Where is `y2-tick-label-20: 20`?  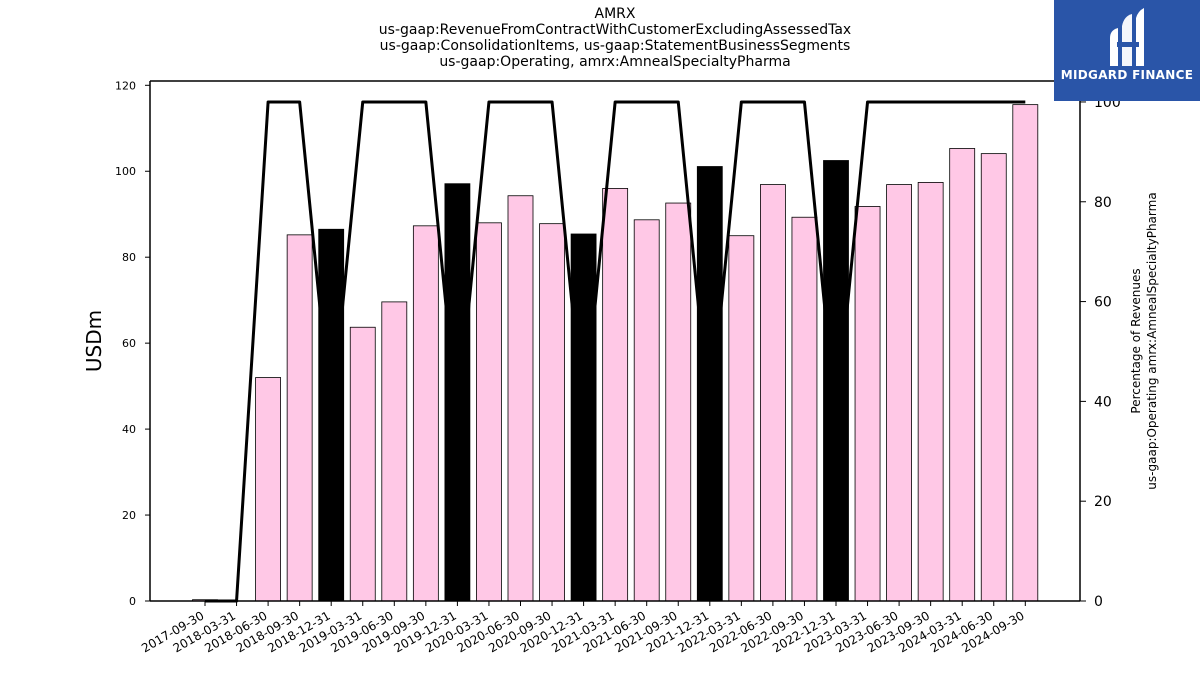 y2-tick-label-20: 20 is located at coordinates (1103, 502).